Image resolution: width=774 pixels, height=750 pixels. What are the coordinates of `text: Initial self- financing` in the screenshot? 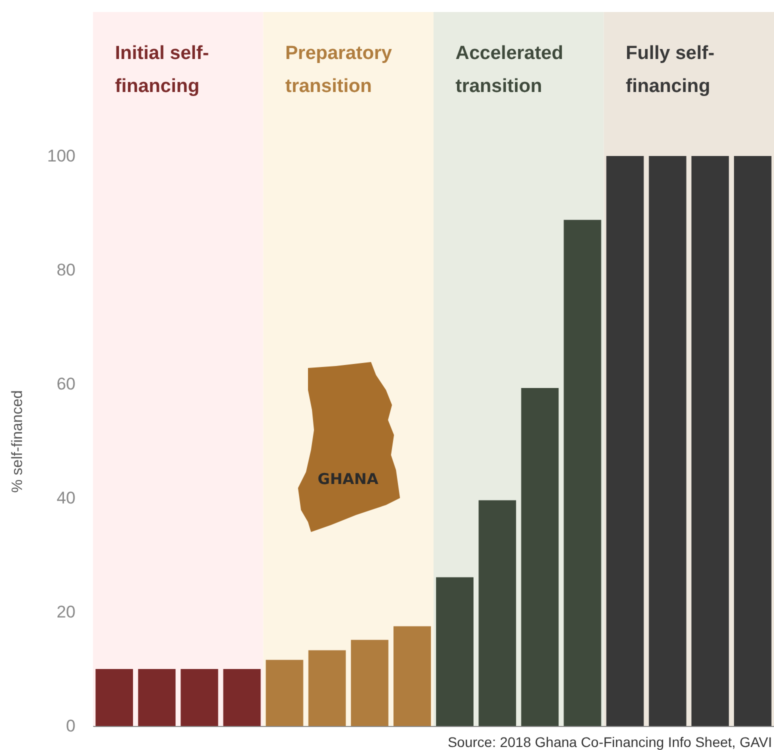 It's located at (162, 70).